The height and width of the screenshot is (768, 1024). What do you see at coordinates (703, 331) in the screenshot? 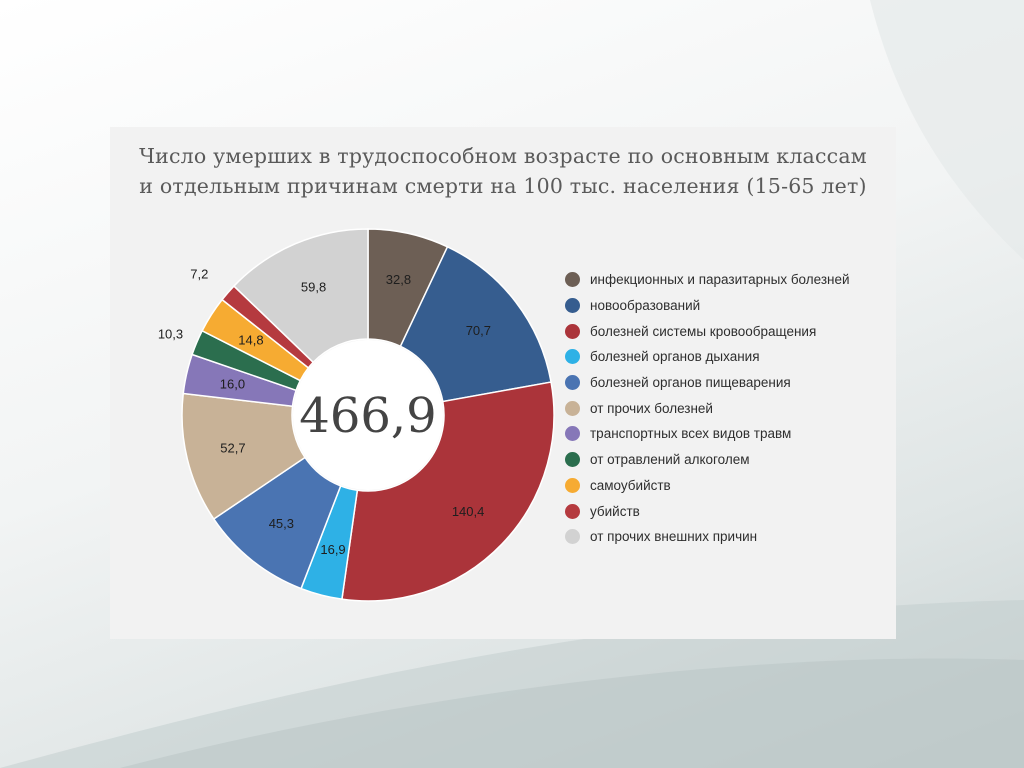
I see `legend-label: болезней системы кровообращения` at bounding box center [703, 331].